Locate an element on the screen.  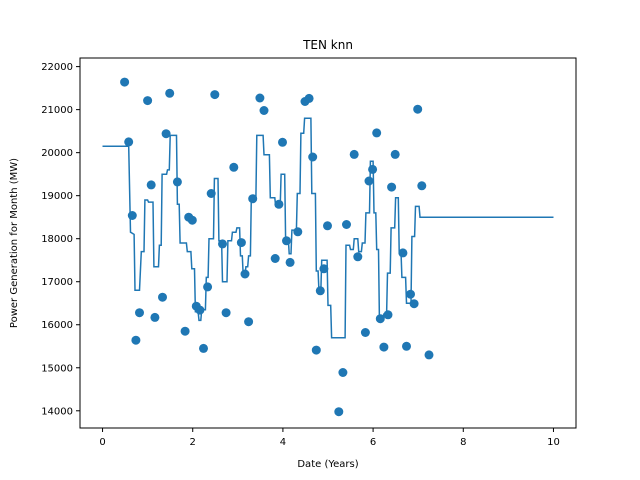
y-tick-label: 18000 is located at coordinates (57, 239).